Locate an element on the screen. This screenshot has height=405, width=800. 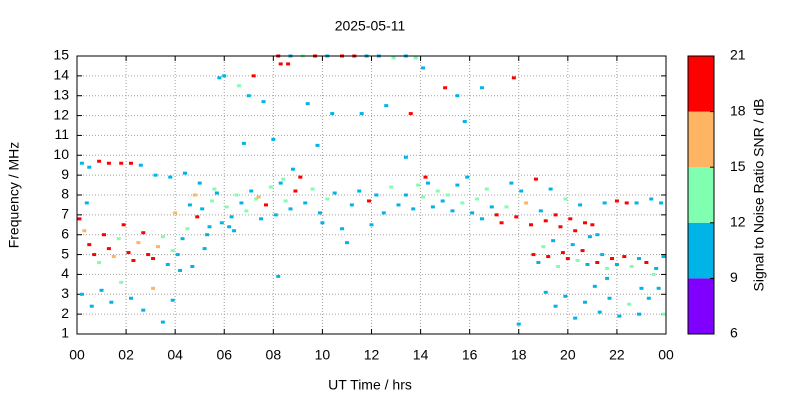
y-tick-label: 15 is located at coordinates (61, 55).